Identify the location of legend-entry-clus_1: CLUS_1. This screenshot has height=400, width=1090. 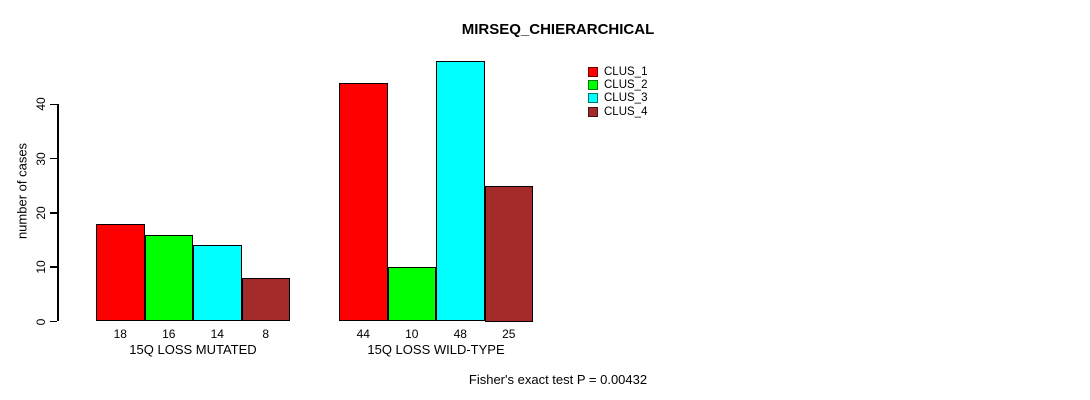
(617, 71).